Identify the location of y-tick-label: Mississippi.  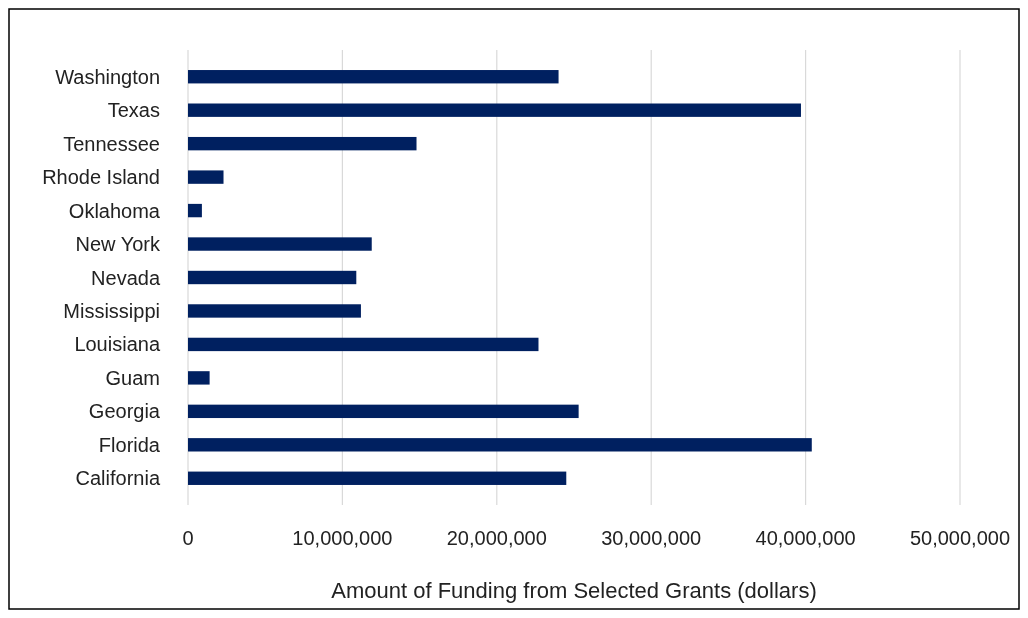
(111, 310).